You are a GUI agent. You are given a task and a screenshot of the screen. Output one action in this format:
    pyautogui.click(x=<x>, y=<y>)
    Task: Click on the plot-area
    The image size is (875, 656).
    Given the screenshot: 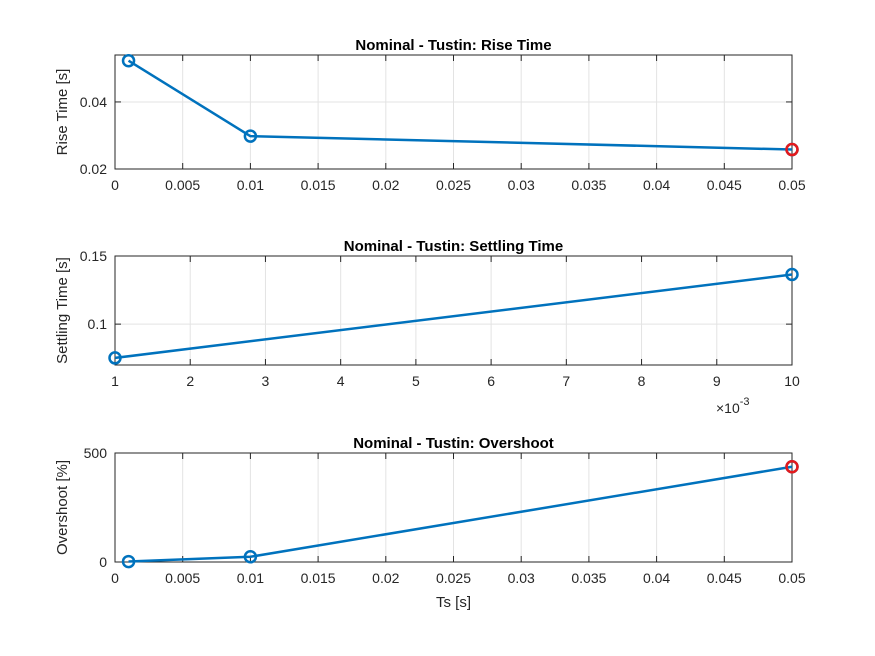 What is the action you would take?
    pyautogui.click(x=453, y=310)
    